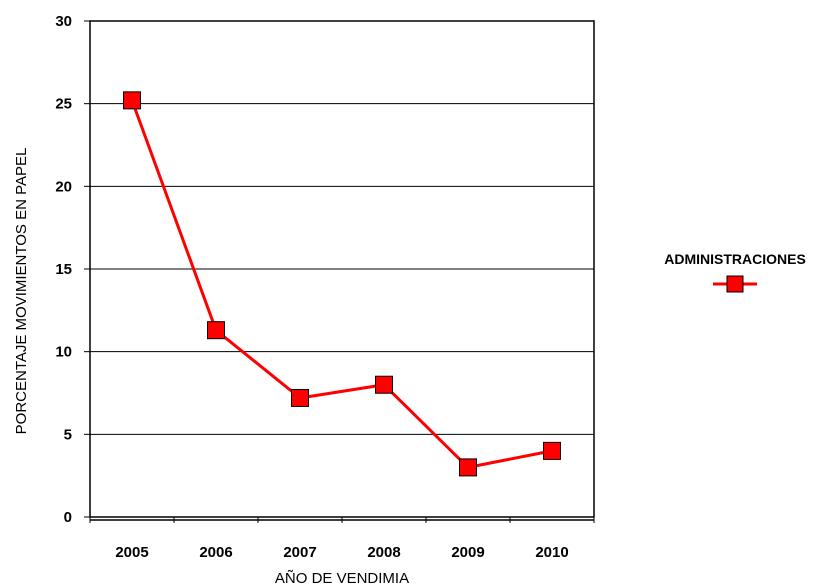  What do you see at coordinates (68, 517) in the screenshot?
I see `y-tick-label: 0` at bounding box center [68, 517].